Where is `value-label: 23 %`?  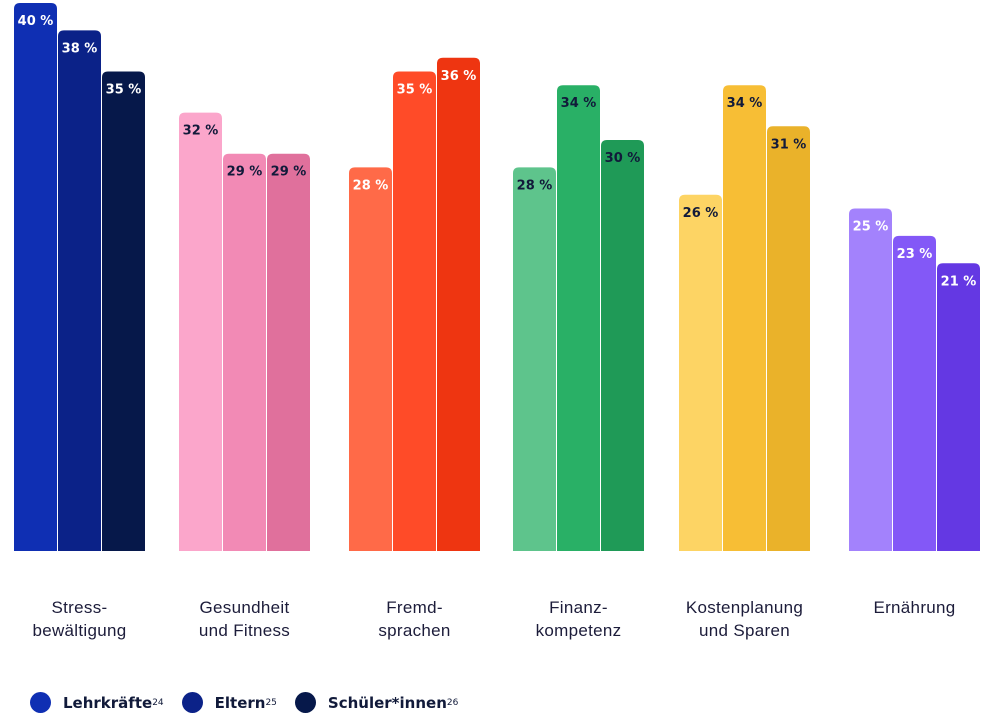
value-label: 23 % is located at coordinates (915, 254).